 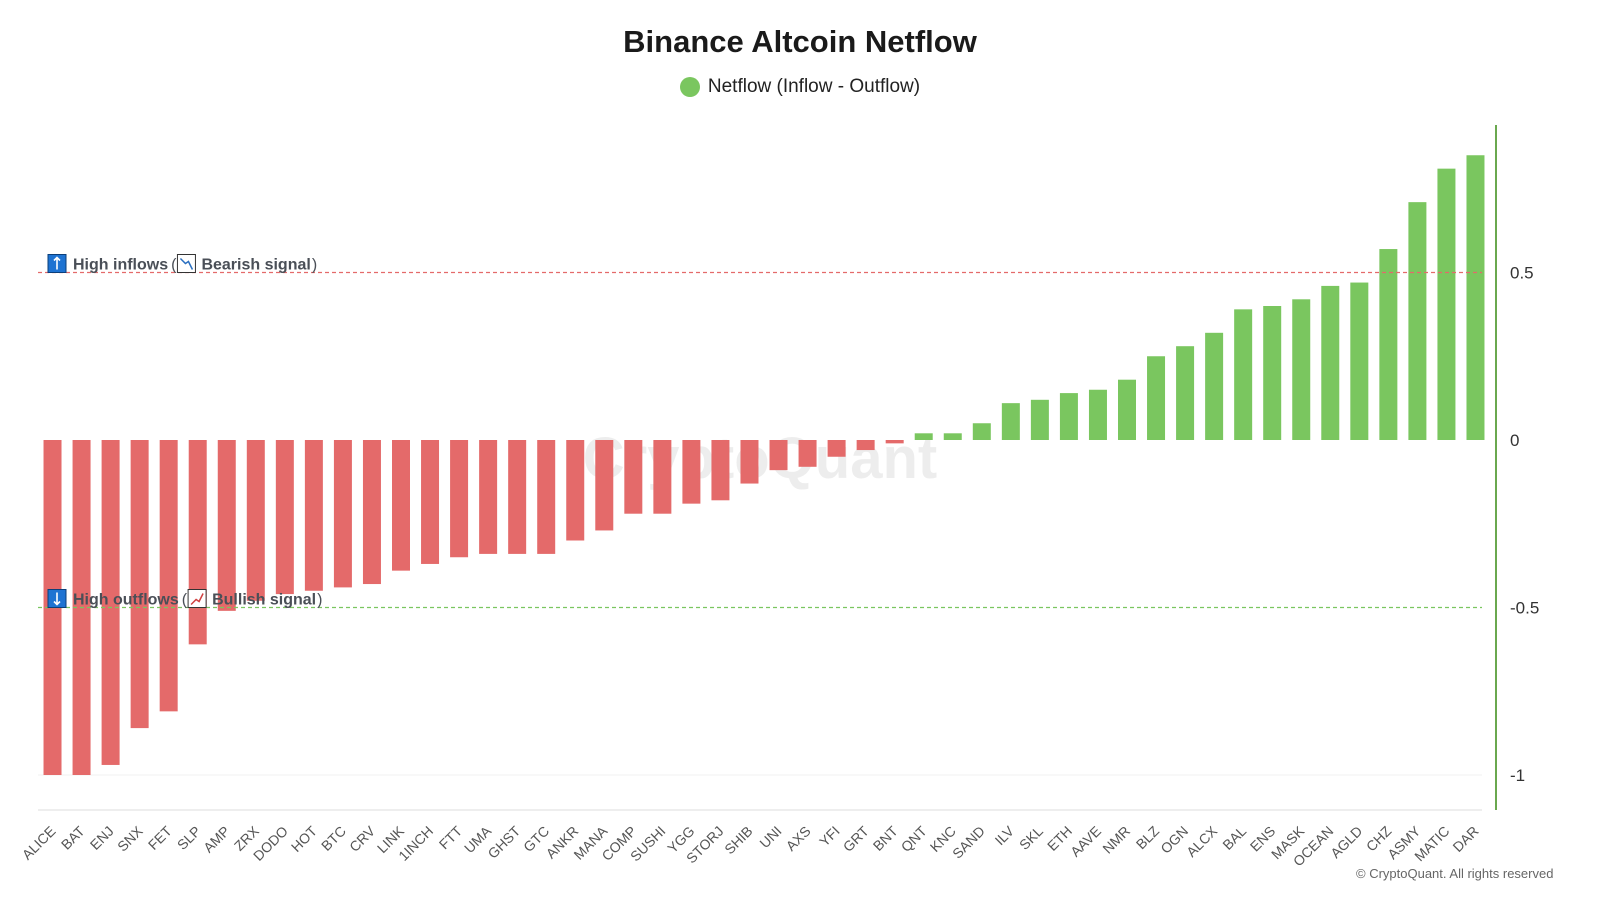 I want to click on bar-bal, so click(x=1243, y=374).